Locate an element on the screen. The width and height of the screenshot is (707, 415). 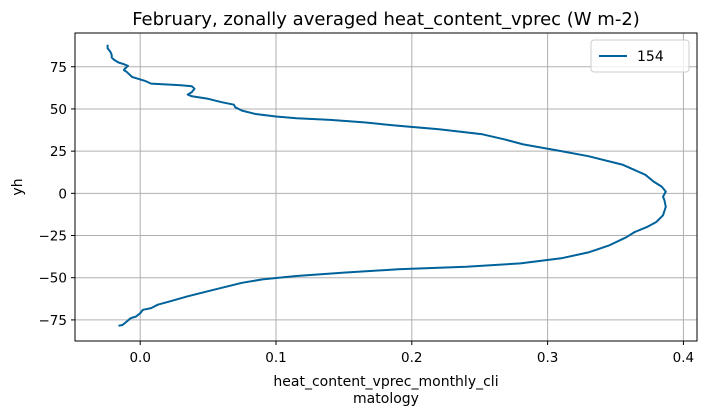
y-tick-label: 75 is located at coordinates (58, 68).